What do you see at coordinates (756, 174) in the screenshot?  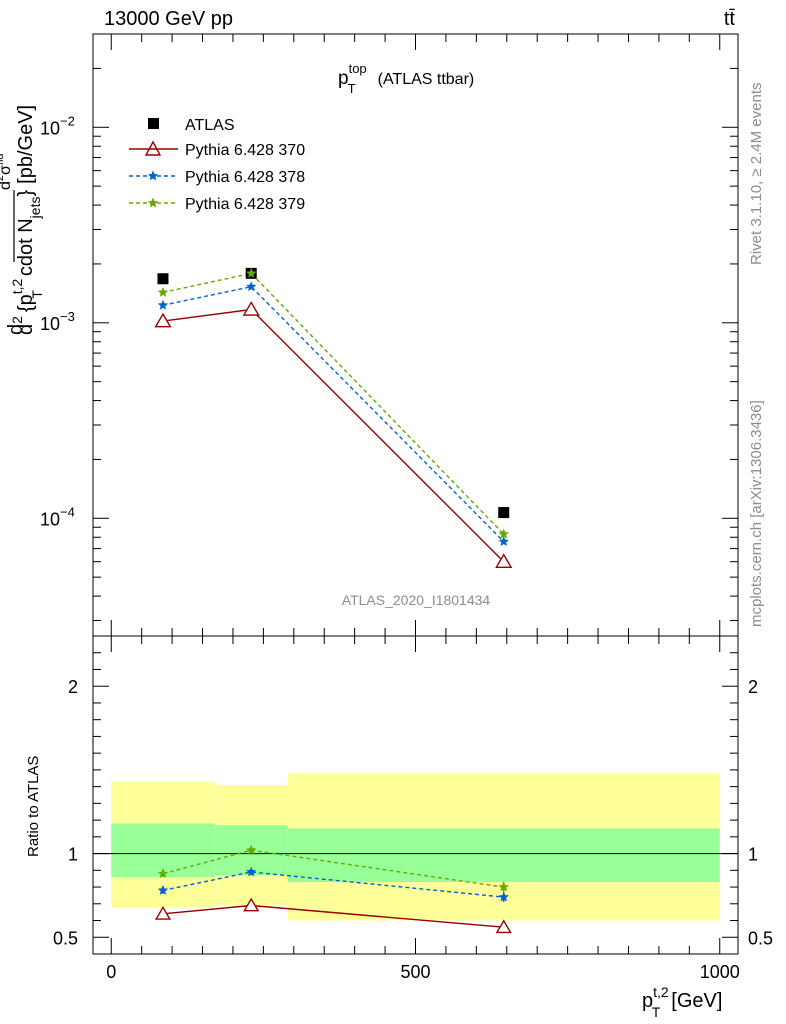 I see `rivet-version-label: Rivet 3.1.10, ≥ 2.4M events` at bounding box center [756, 174].